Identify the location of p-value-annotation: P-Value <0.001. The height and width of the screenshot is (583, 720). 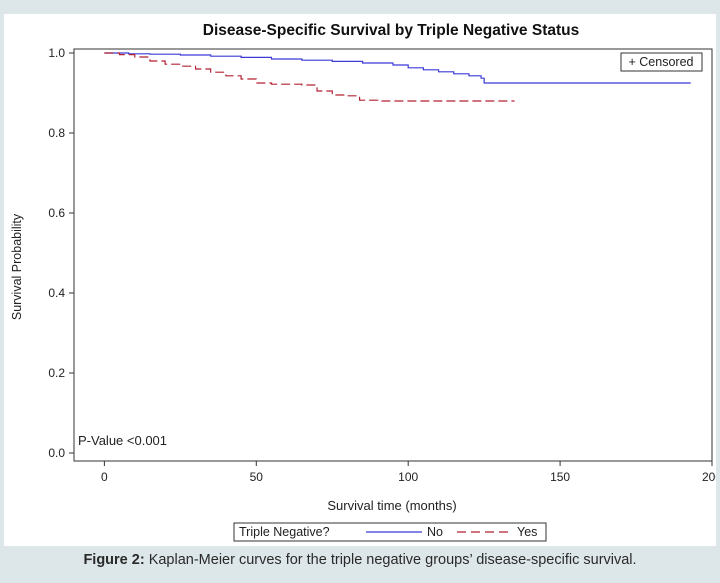
(122, 440).